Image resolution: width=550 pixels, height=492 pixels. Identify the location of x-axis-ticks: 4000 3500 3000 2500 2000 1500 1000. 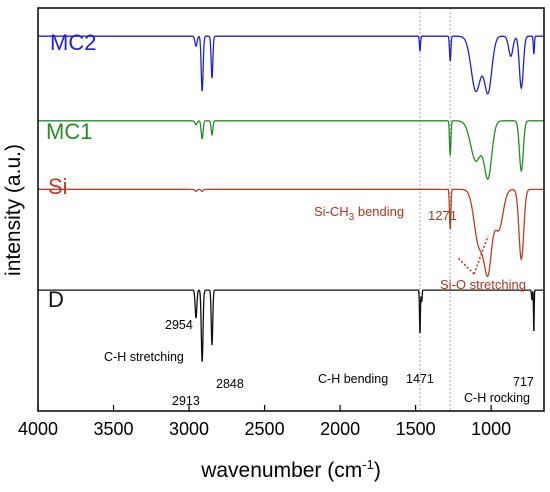
(264, 422).